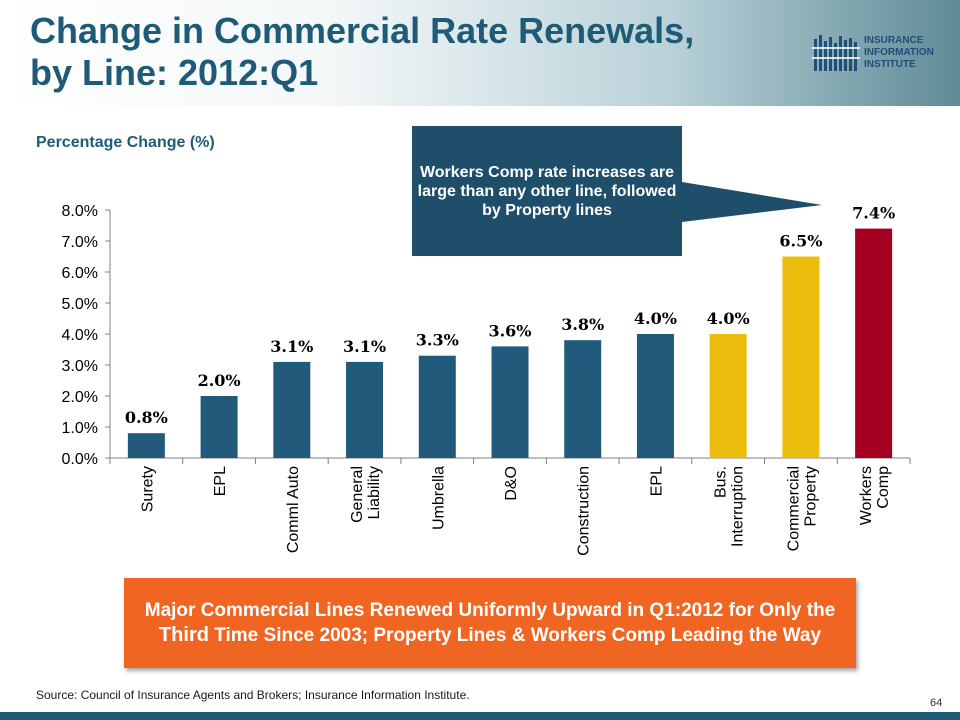 This screenshot has width=960, height=720. I want to click on iii-logo-wordmark: INSURANCE INFORMATION INSTITUTE, so click(899, 52).